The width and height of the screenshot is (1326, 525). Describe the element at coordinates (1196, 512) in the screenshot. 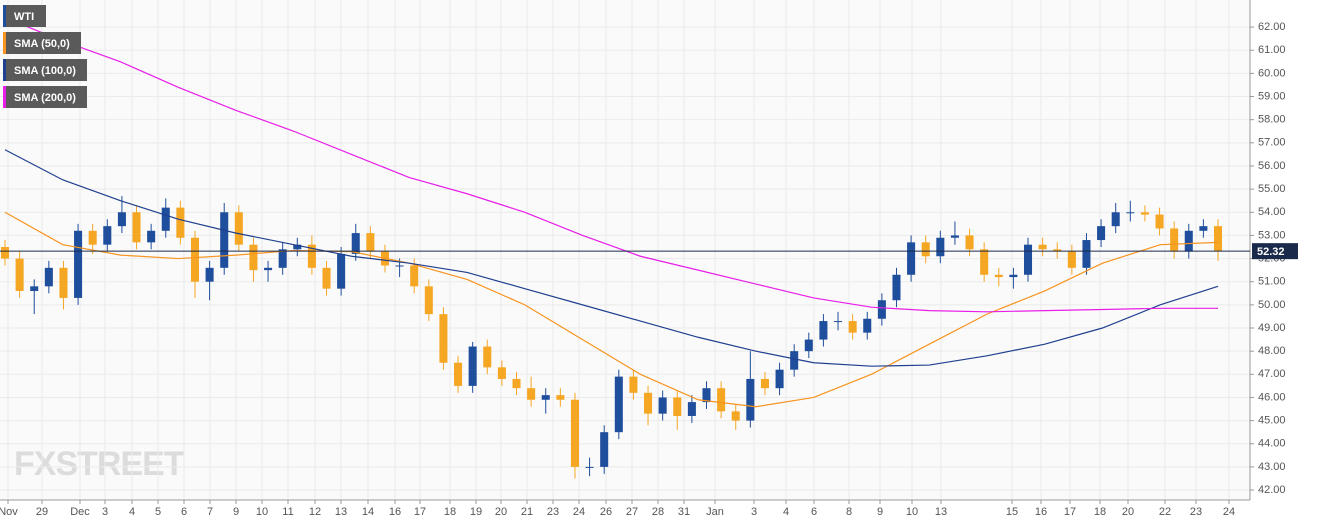

I see `x-tick-label: 23` at that location.